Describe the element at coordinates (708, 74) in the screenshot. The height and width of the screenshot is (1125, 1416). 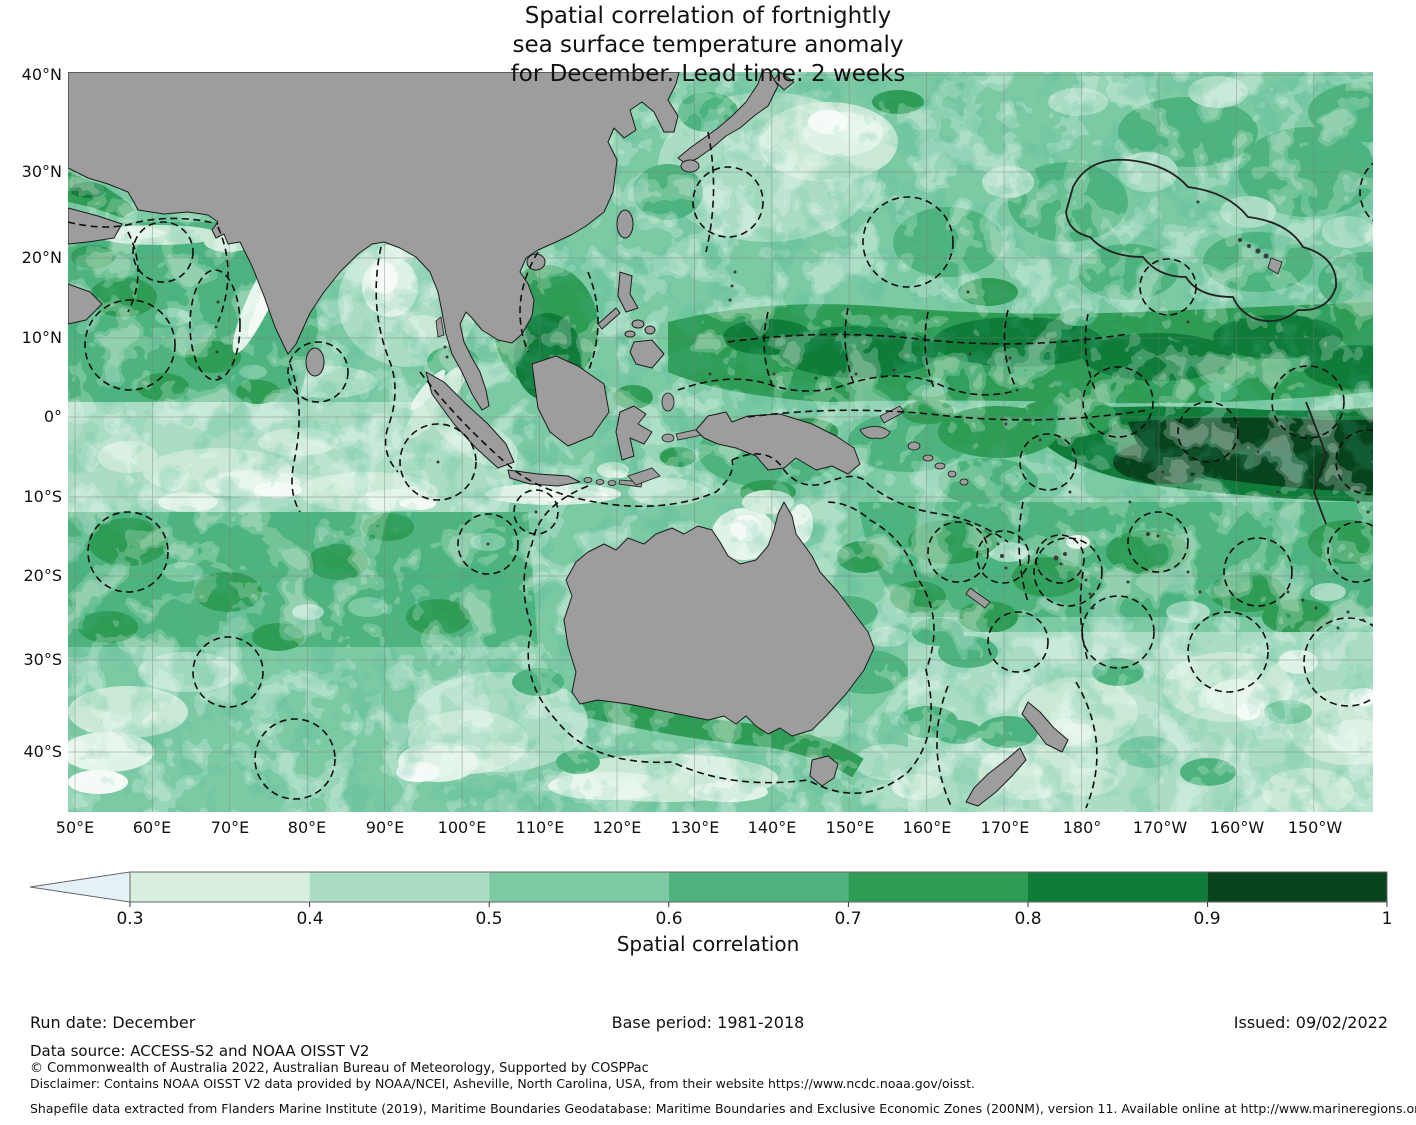
I see `title-line-3: for December. Lead time: 2 weeks` at that location.